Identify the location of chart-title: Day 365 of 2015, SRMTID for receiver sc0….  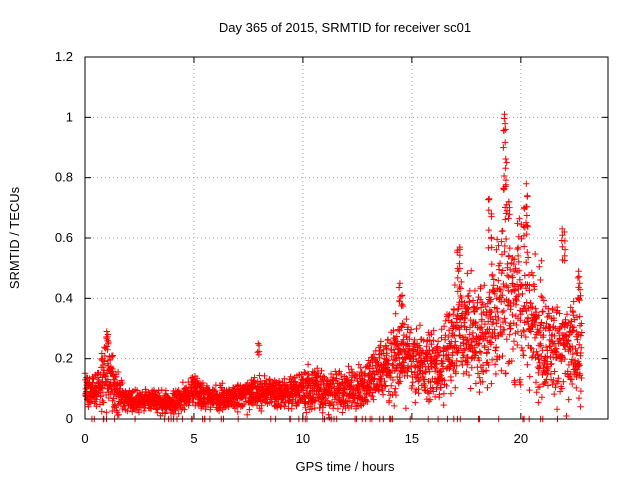
(345, 27).